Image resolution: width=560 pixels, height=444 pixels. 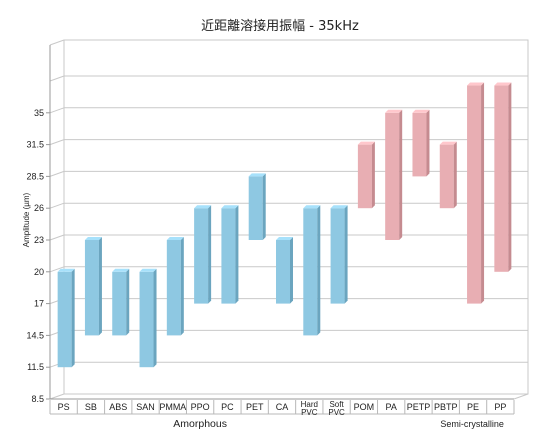 I want to click on group-label-amorphous: Amorphous, so click(x=200, y=424).